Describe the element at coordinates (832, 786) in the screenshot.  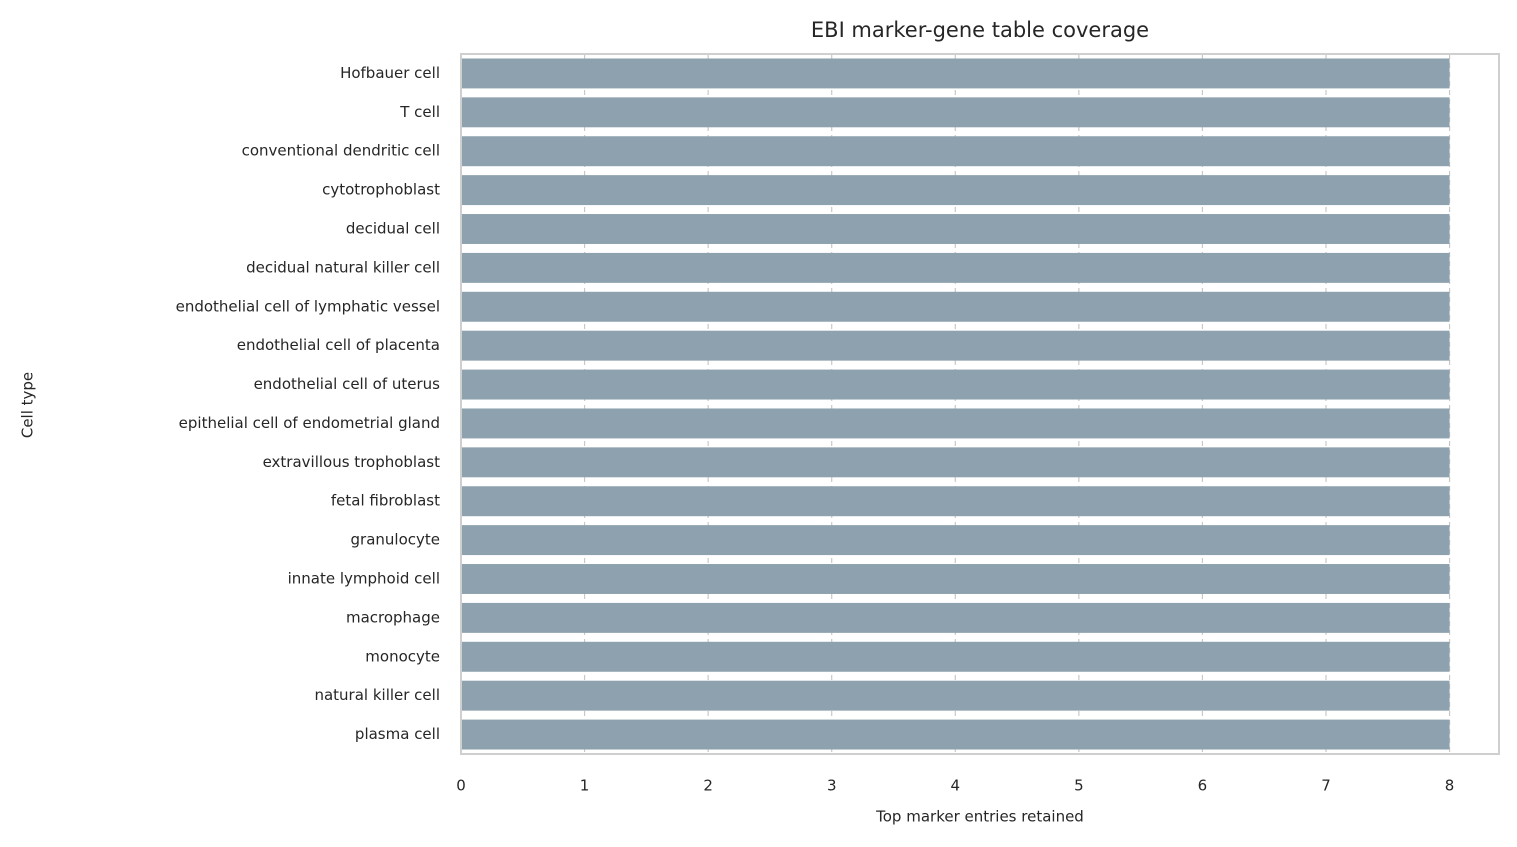
I see `x-tick-label: 3` at that location.